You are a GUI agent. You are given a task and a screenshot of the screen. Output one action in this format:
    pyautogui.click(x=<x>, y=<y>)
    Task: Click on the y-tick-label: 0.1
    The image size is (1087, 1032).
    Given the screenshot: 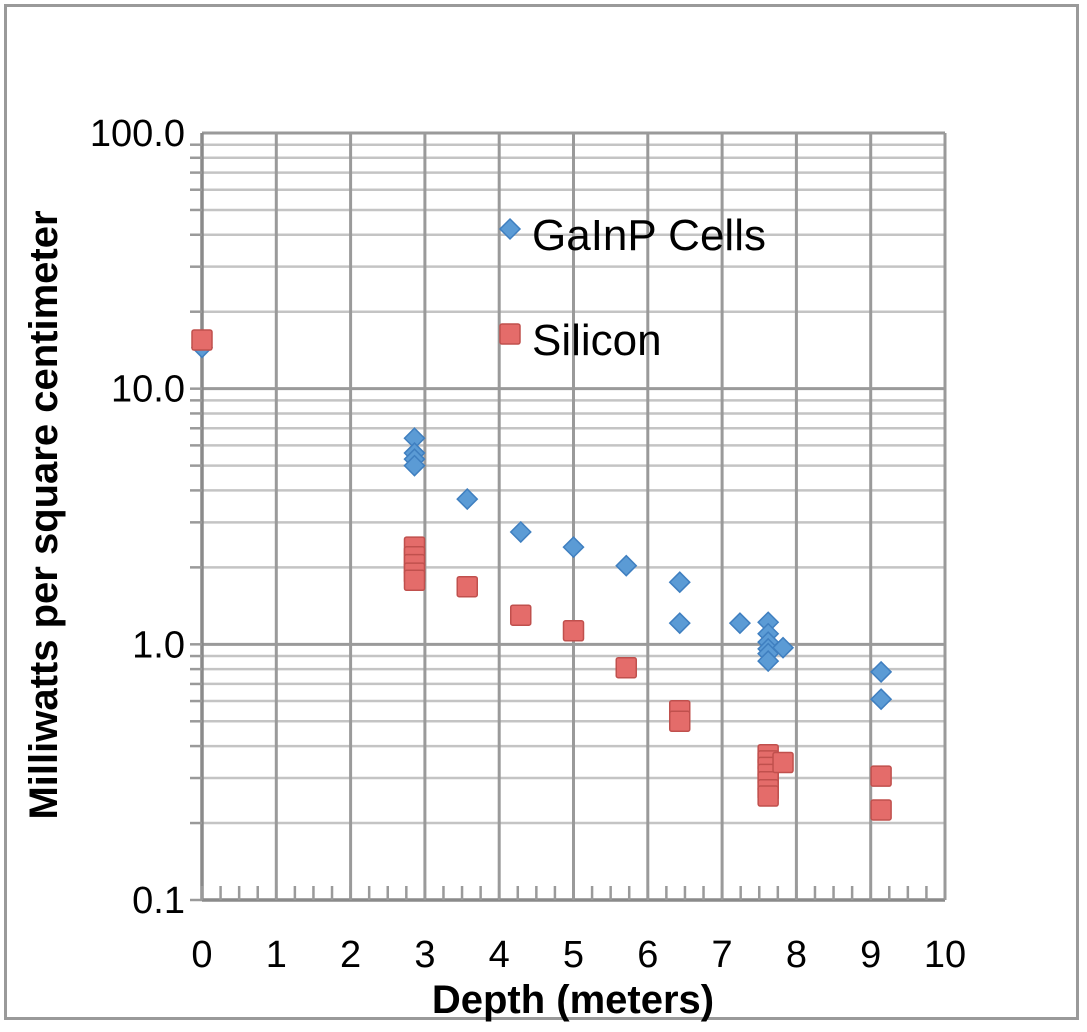 What is the action you would take?
    pyautogui.click(x=158, y=901)
    